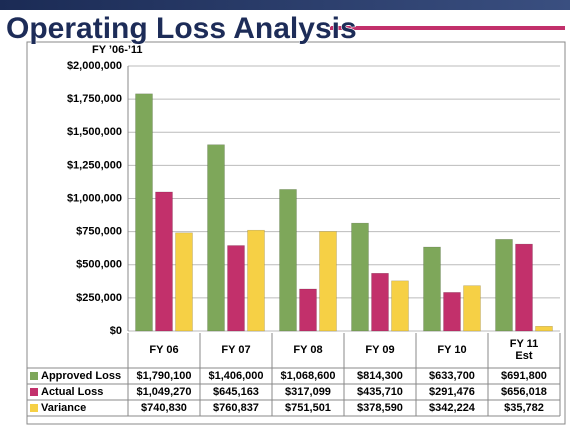 The image size is (570, 429). I want to click on table-value: $342,224, so click(452, 408).